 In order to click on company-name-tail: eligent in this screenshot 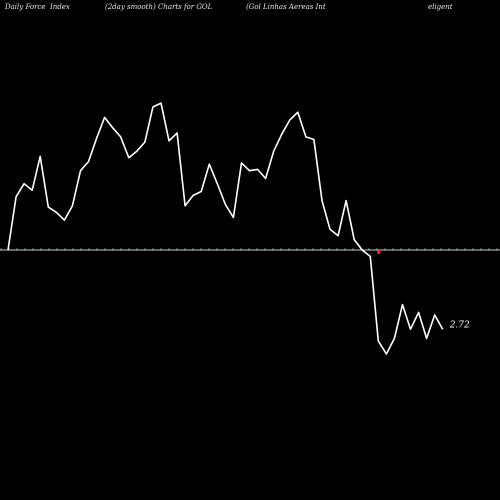, I will do `click(440, 7)`.